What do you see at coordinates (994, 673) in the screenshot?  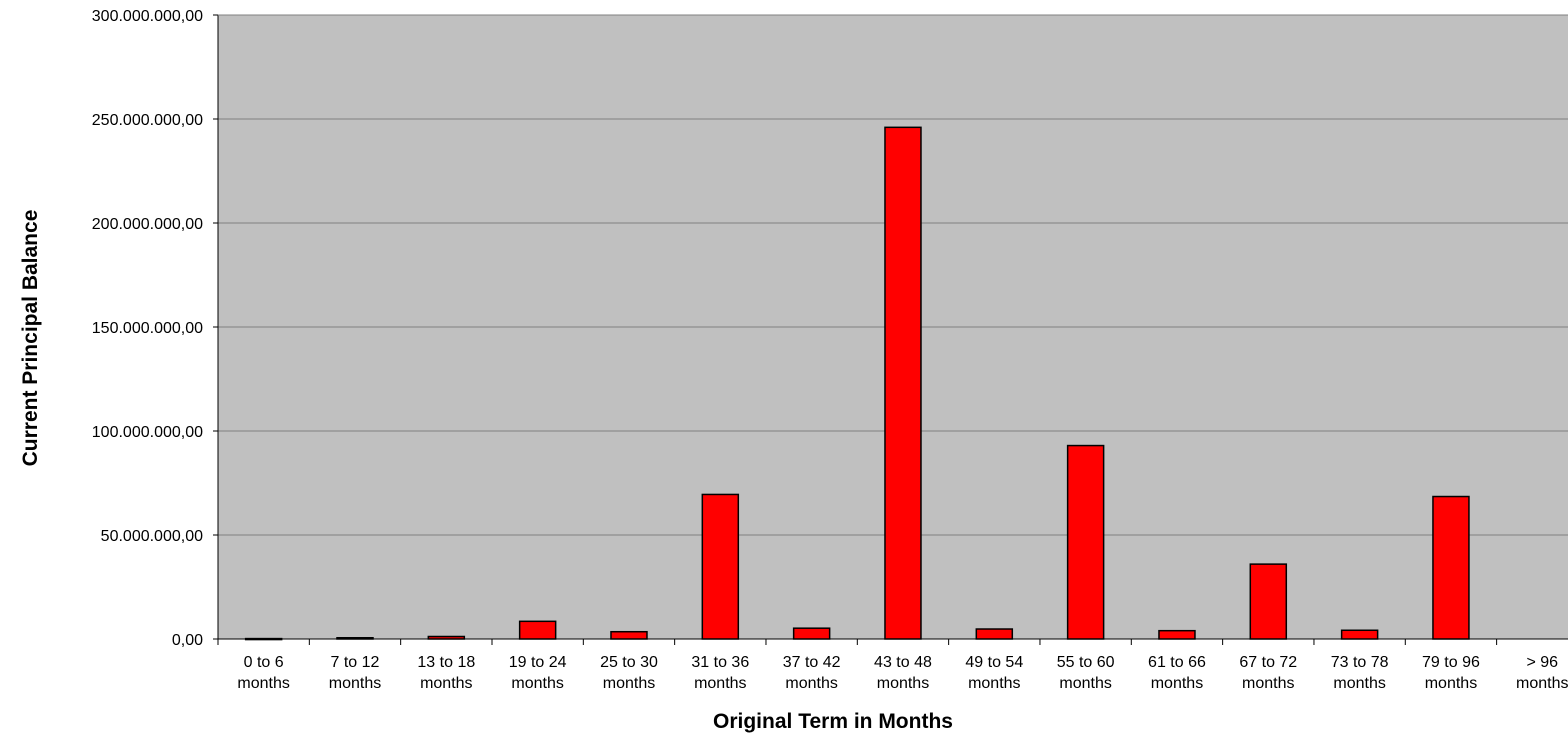 I see `x-tick-label: 49 to 54 months` at bounding box center [994, 673].